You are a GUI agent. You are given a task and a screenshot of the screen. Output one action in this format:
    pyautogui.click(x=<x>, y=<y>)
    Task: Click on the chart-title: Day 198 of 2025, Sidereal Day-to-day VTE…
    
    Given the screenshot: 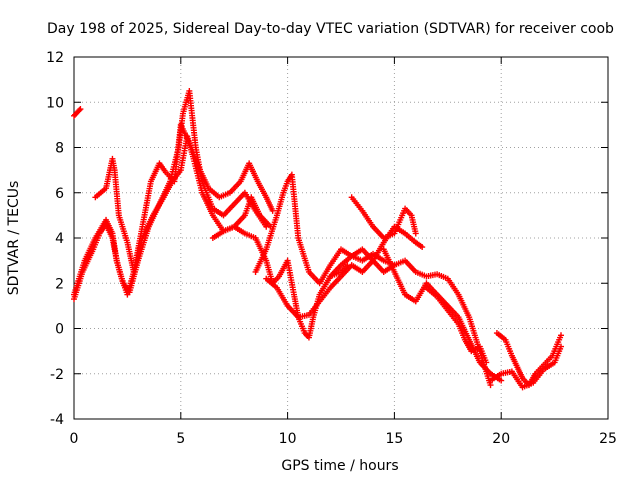 What is the action you would take?
    pyautogui.click(x=330, y=29)
    